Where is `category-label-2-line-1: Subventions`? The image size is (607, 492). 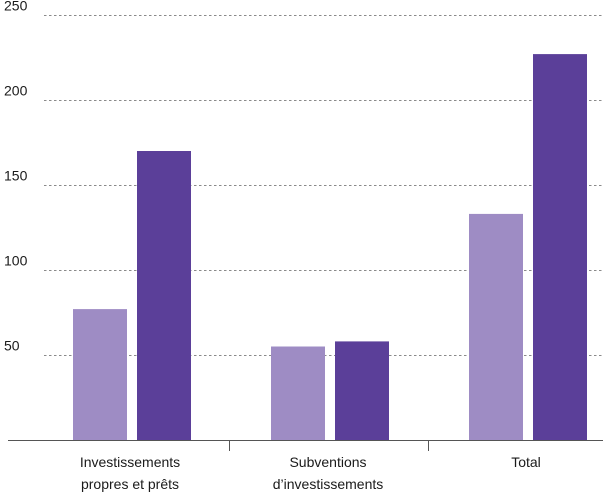
category-label-2-line-1: Subventions is located at coordinates (327, 462).